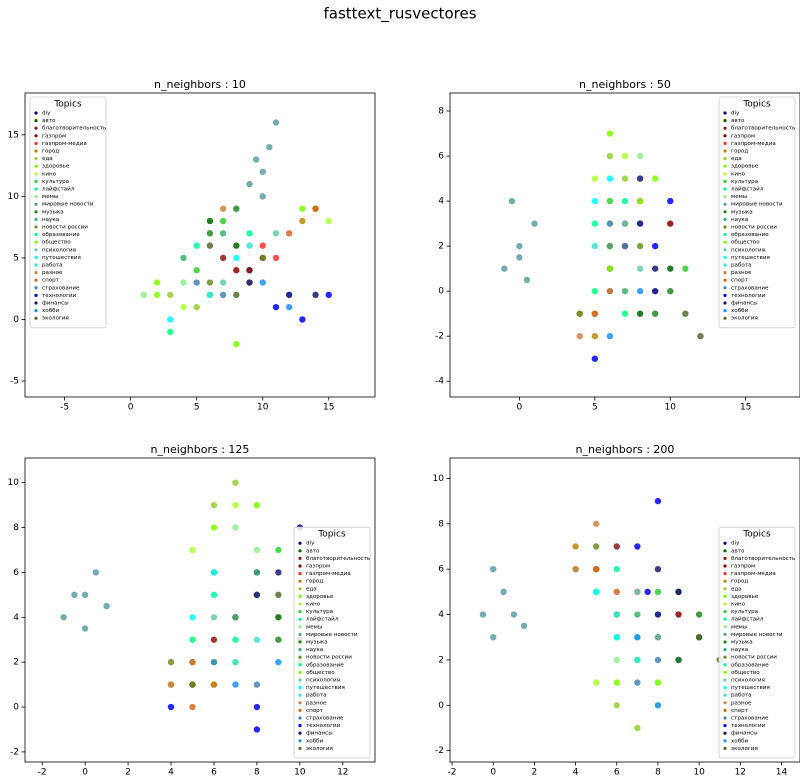  What do you see at coordinates (49, 121) in the screenshot?
I see `legend-label: авто` at bounding box center [49, 121].